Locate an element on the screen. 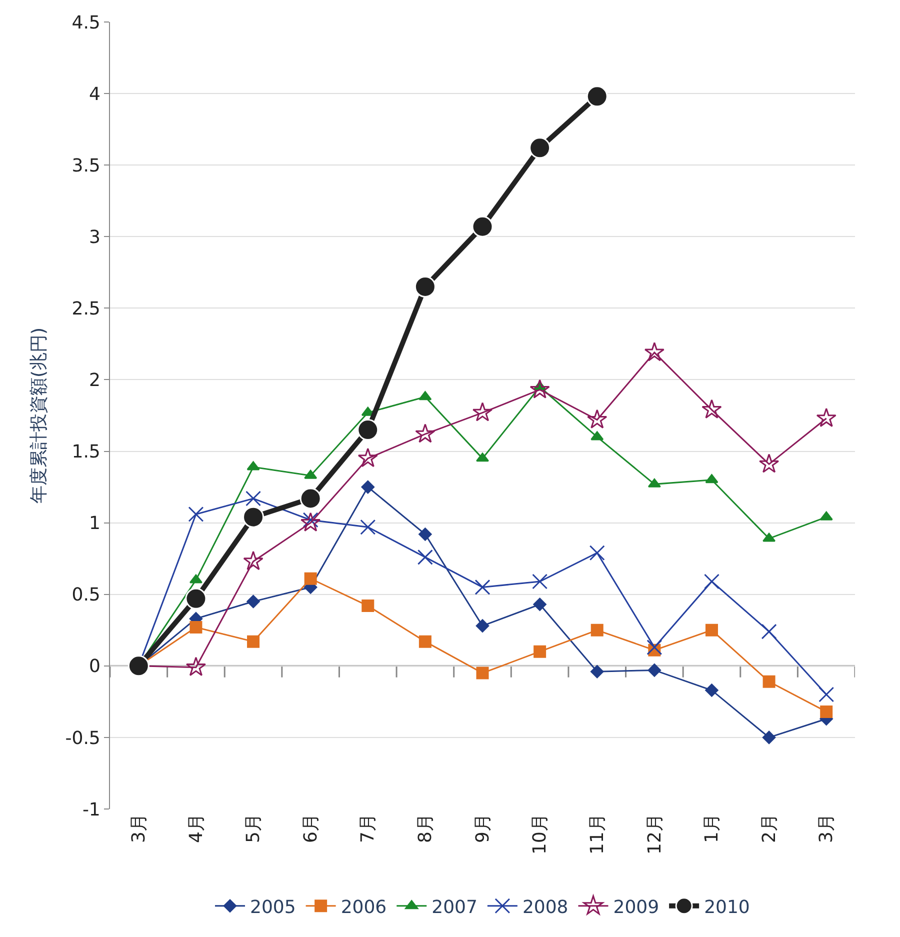  x-tick-label: 1月 is located at coordinates (712, 829).